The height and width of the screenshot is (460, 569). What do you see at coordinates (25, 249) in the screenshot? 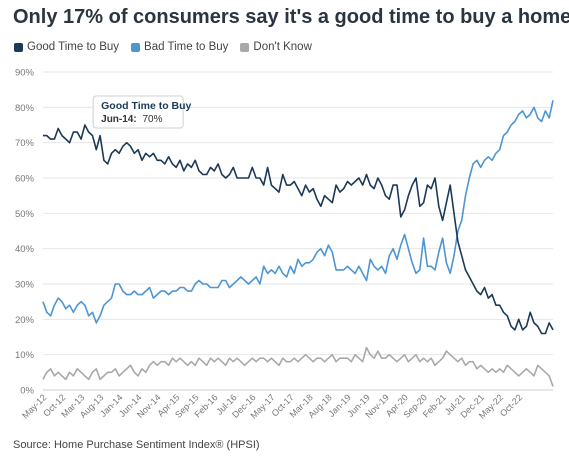
I see `y-tick-label: 40%` at bounding box center [25, 249].